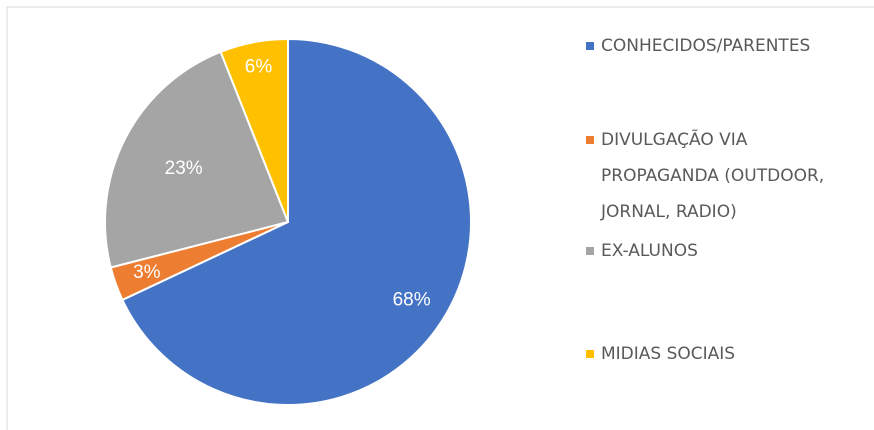 This screenshot has height=430, width=874. Describe the element at coordinates (147, 272) in the screenshot. I see `data-label: 3%` at that location.